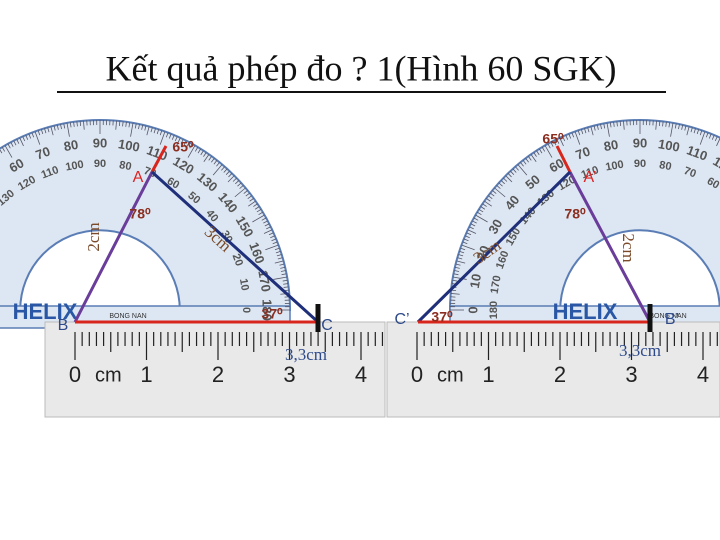 Image resolution: width=720 pixels, height=540 pixels. Describe the element at coordinates (715, 165) in the screenshot. I see `protractor-number: 120` at that location.